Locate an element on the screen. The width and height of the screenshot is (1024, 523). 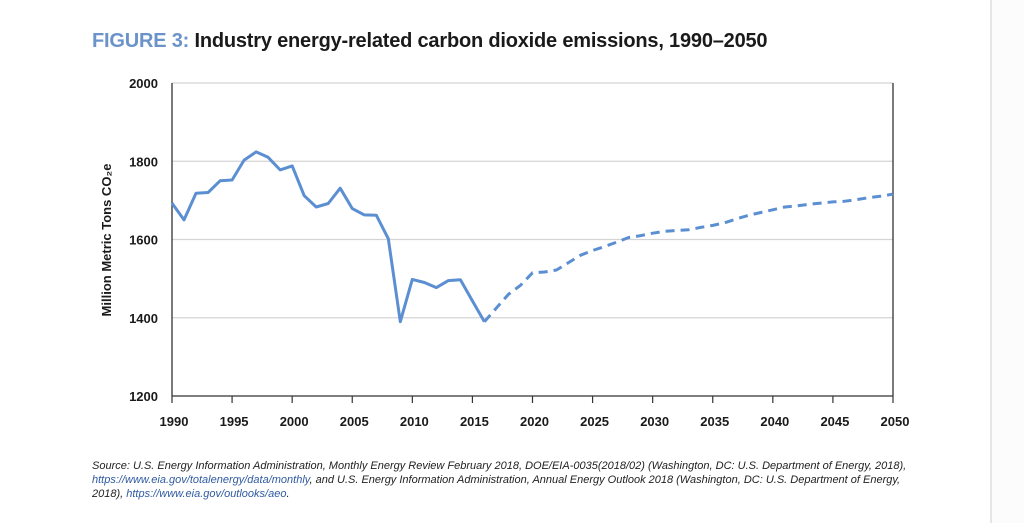
x-tick-label: 1995 is located at coordinates (234, 421).